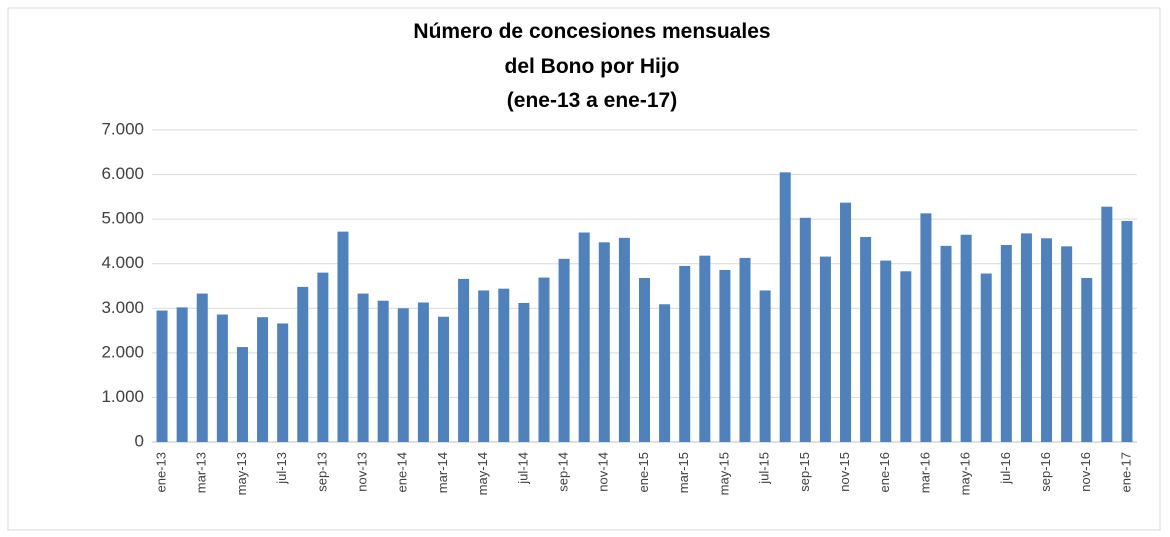 This screenshot has height=537, width=1170. Describe the element at coordinates (122, 262) in the screenshot. I see `y-tick-label: 4.000` at that location.